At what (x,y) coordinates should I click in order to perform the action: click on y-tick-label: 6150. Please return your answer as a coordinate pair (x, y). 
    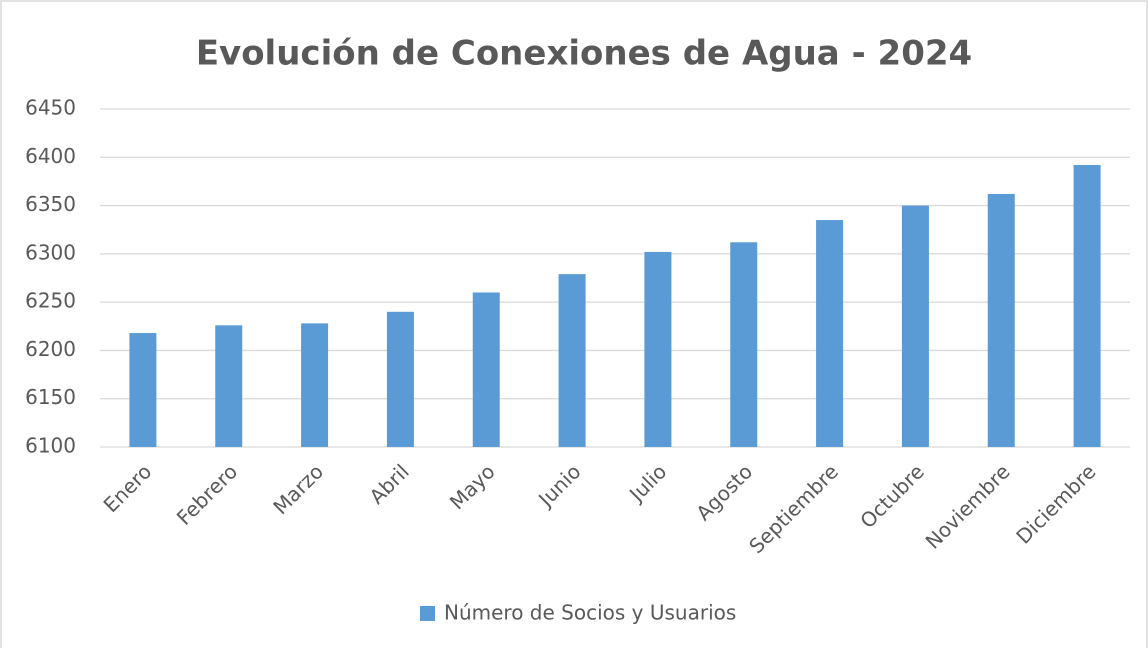
    Looking at the image, I should click on (50, 397).